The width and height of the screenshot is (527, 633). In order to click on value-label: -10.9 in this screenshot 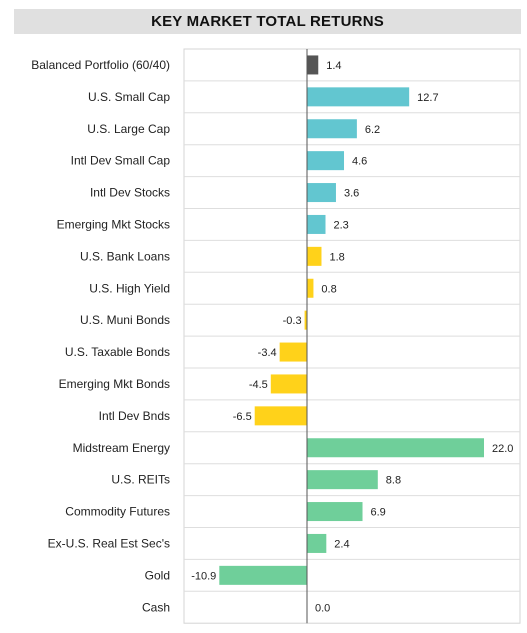, I will do `click(203, 576)`.